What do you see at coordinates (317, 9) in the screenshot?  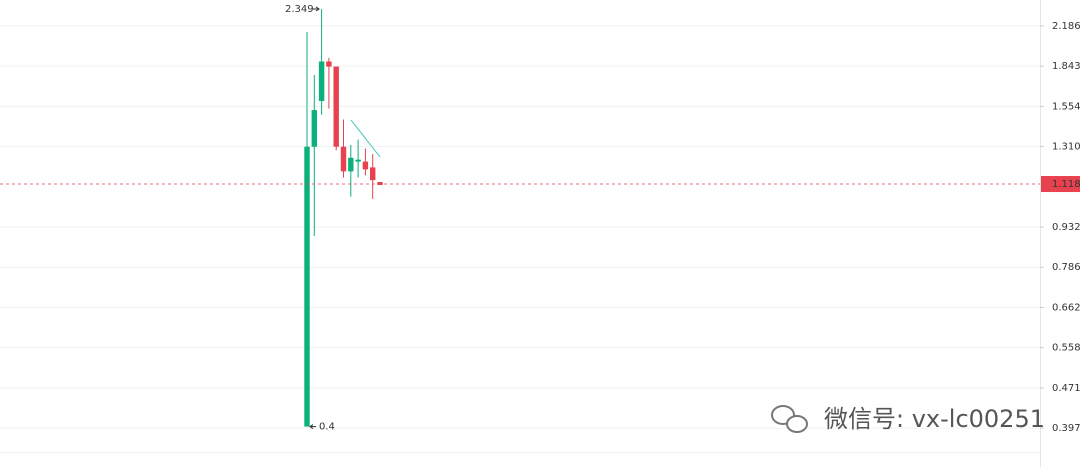 I see `high-arrowhead` at bounding box center [317, 9].